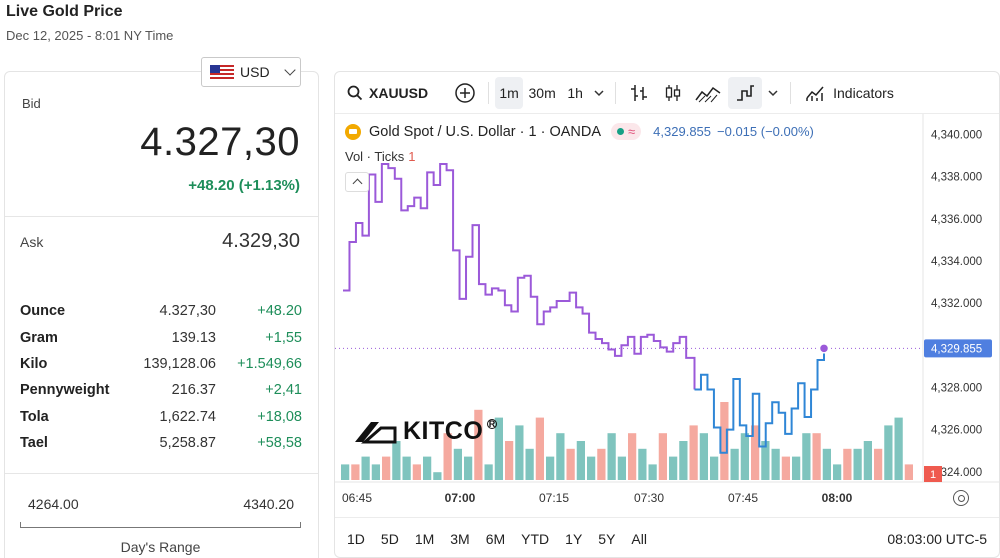 Image resolution: width=1000 pixels, height=558 pixels. Describe the element at coordinates (607, 538) in the screenshot. I see `period-5y: 5Y` at that location.